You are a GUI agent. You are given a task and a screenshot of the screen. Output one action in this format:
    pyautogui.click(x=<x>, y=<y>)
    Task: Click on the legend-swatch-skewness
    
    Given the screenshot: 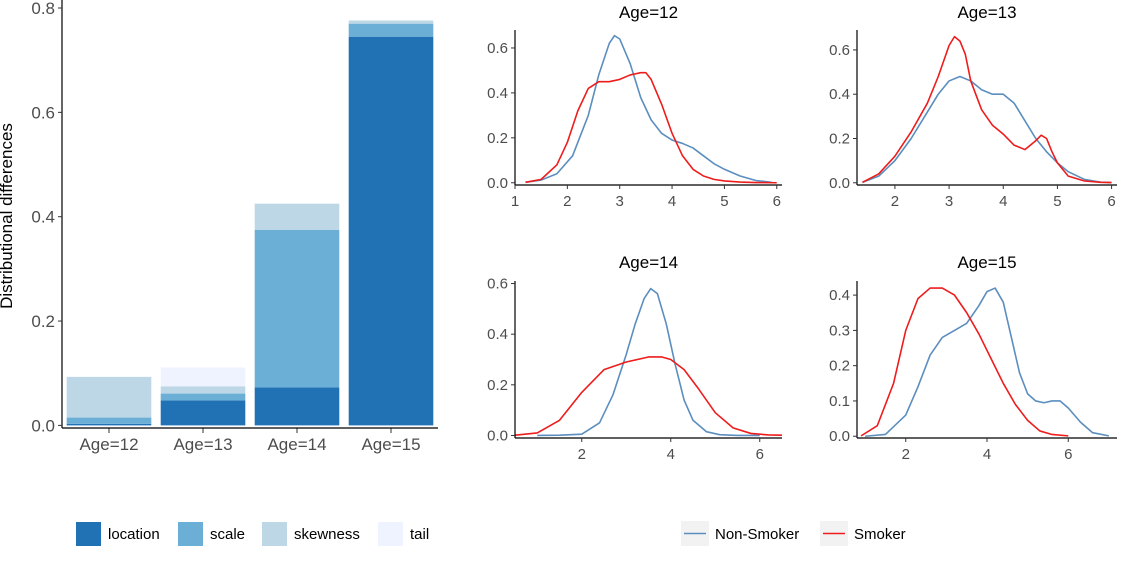 What is the action you would take?
    pyautogui.click(x=274, y=534)
    